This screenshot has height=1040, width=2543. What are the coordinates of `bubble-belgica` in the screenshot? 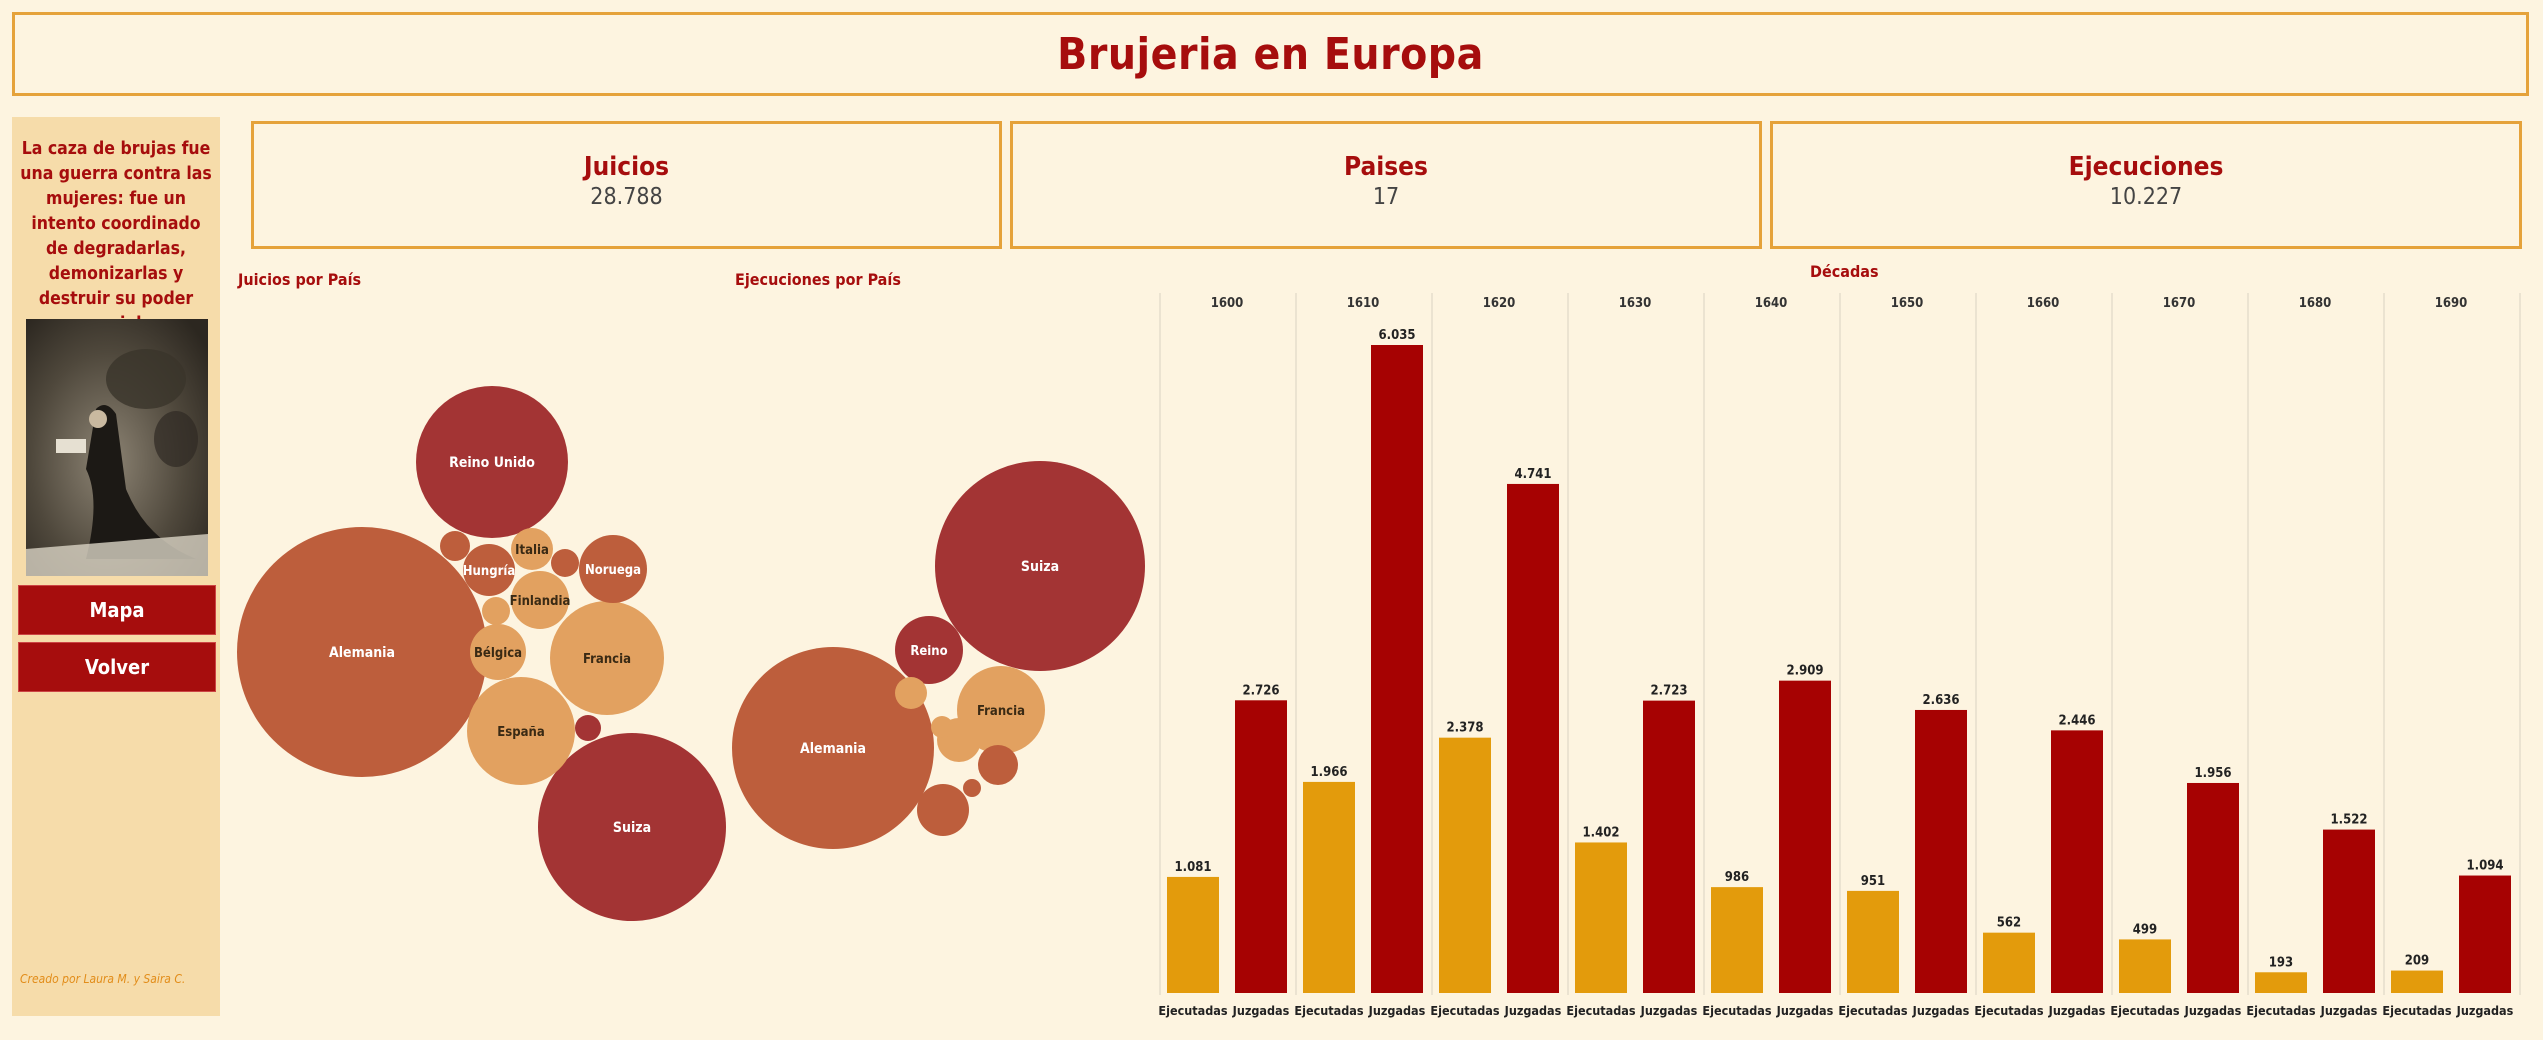 It's located at (498, 652).